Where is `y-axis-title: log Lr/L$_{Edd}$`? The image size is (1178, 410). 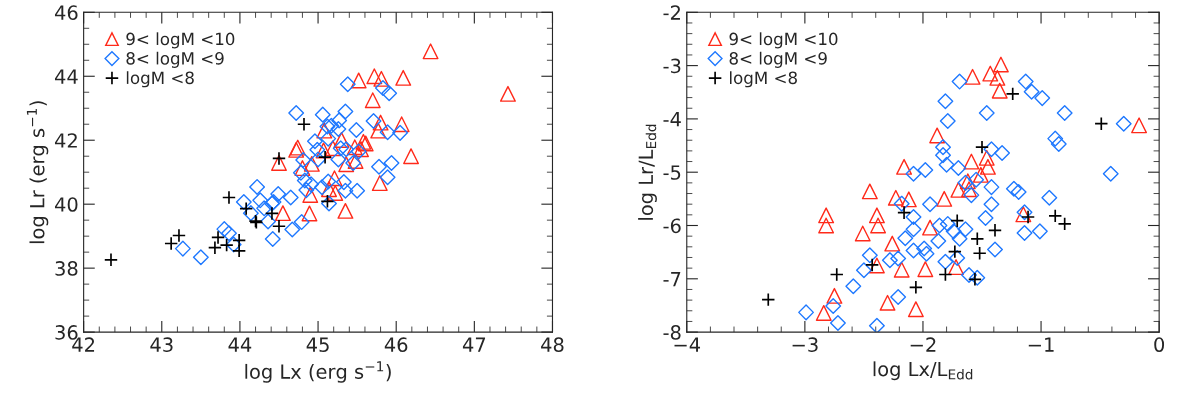 y-axis-title: log Lr/L$_{Edd}$ is located at coordinates (647, 172).